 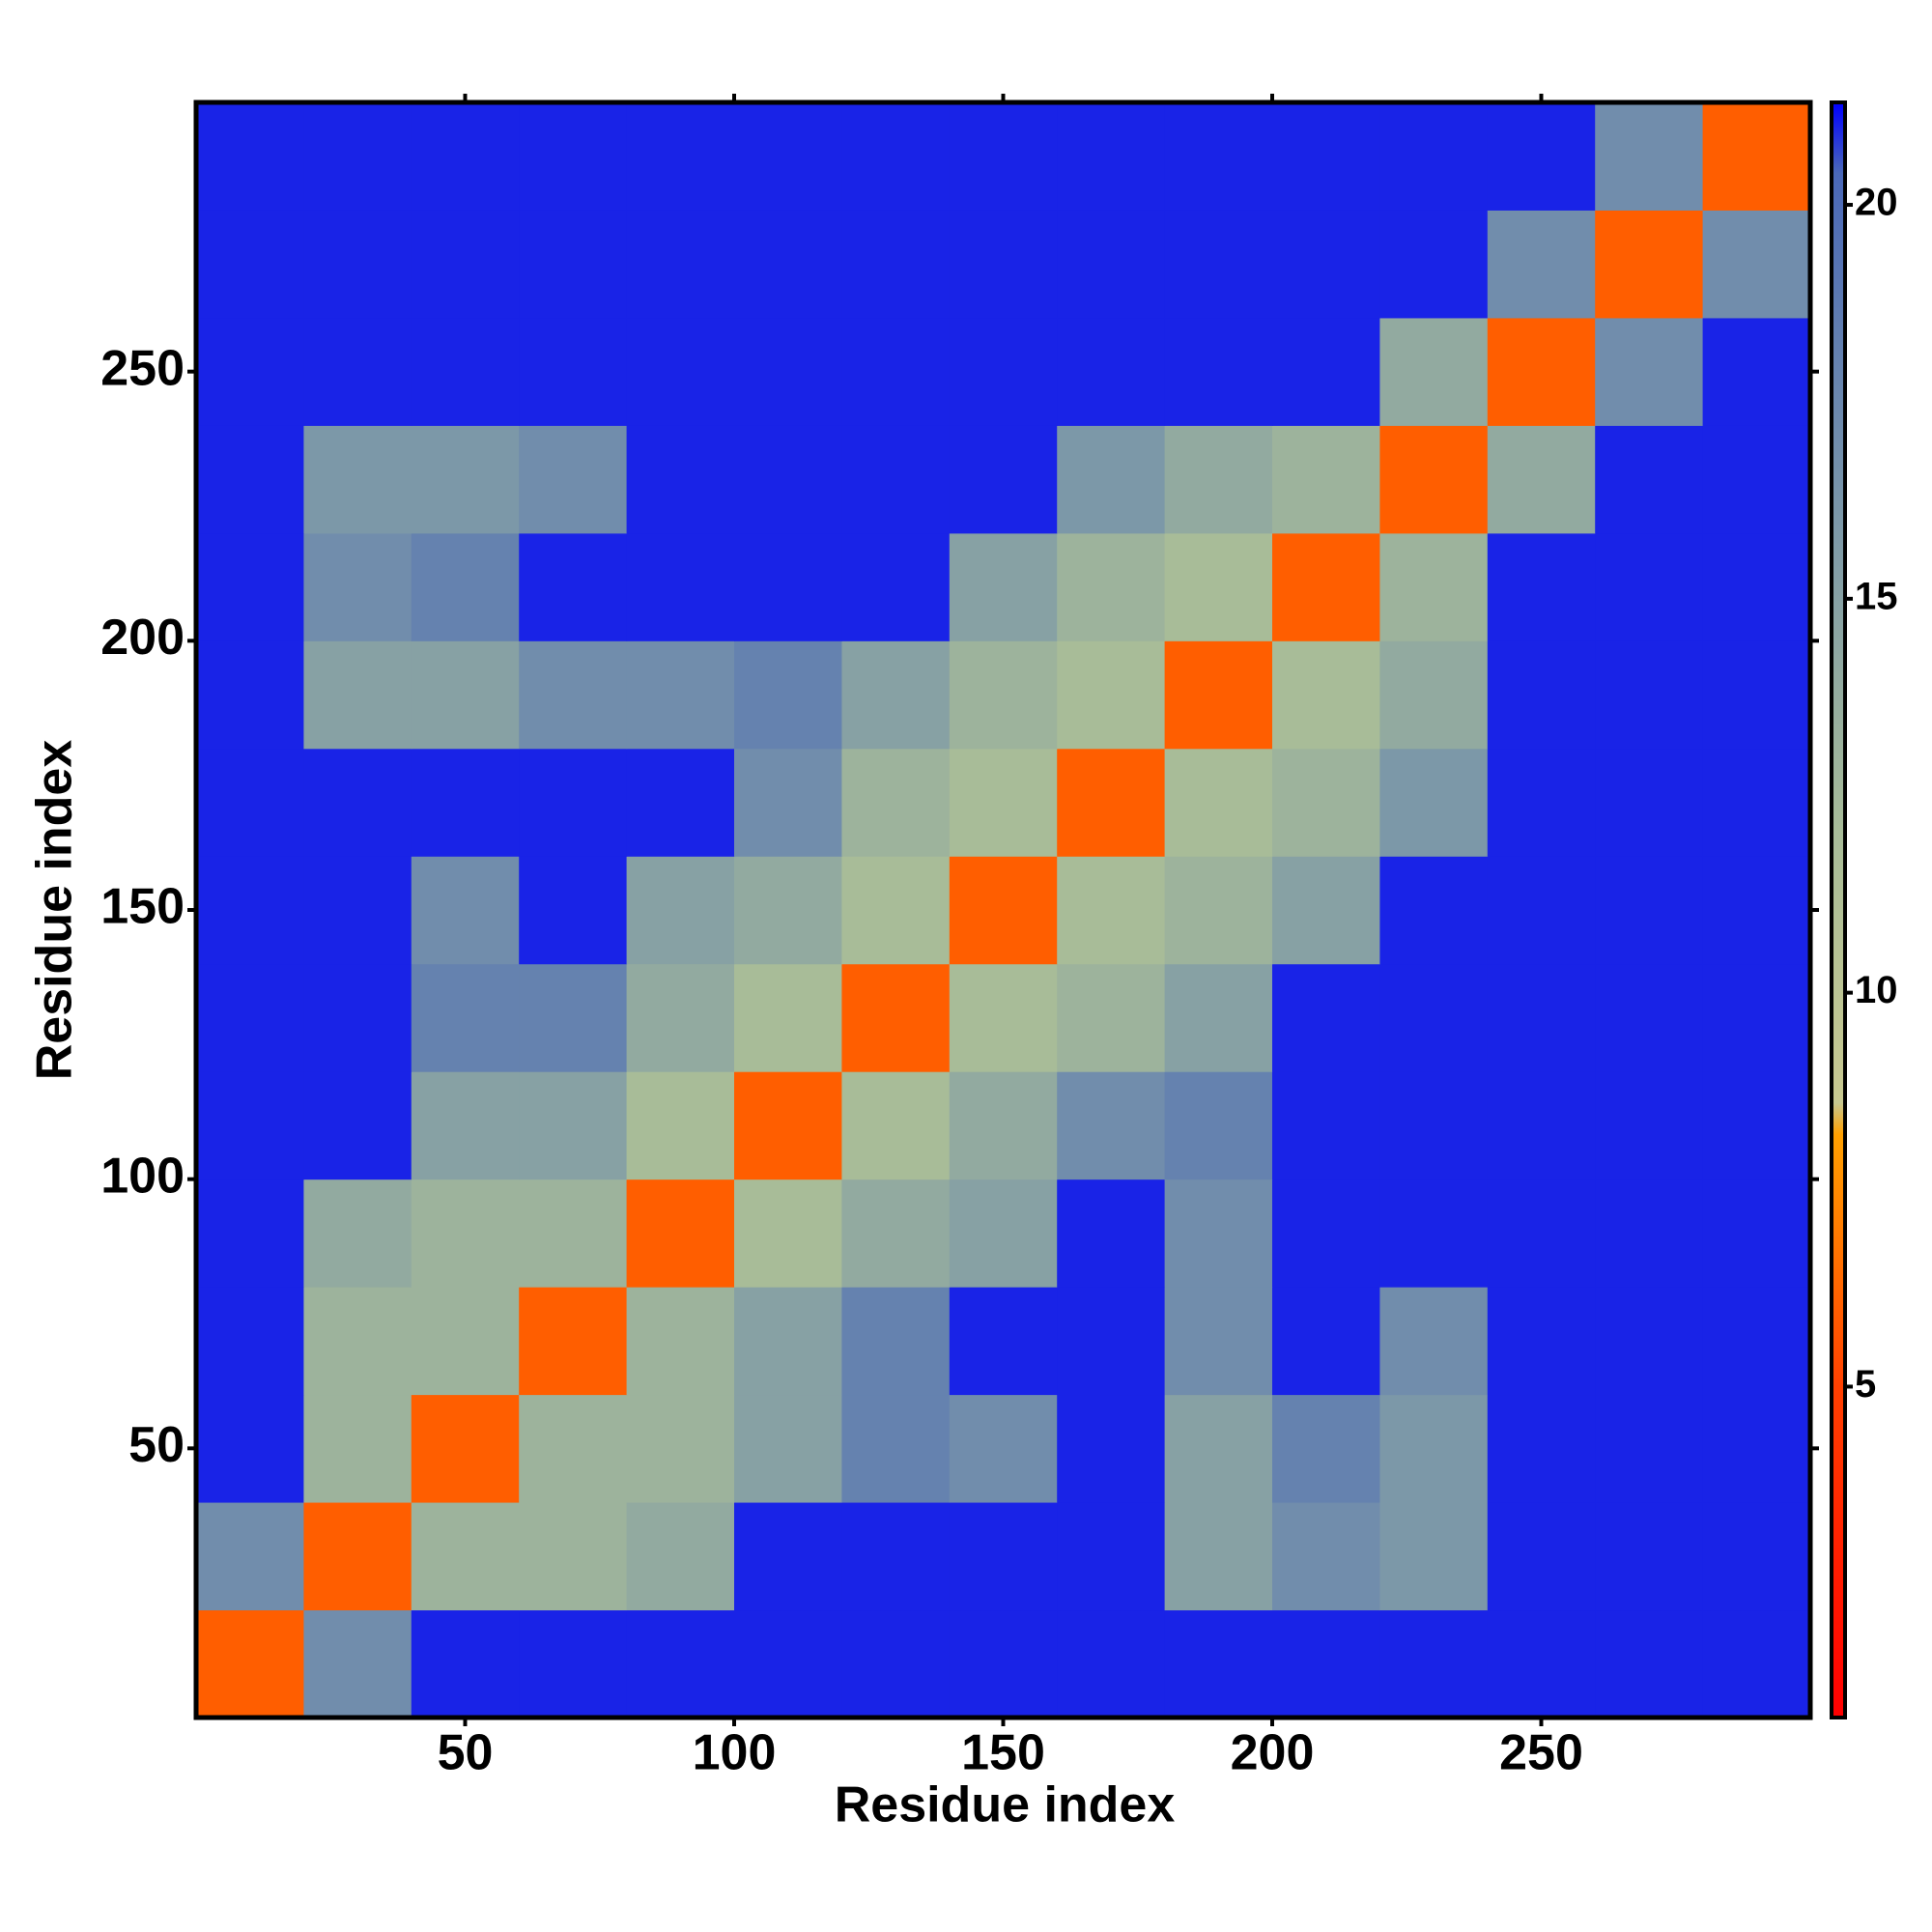 I want to click on x-axis-title: Residue index, so click(x=1005, y=1805).